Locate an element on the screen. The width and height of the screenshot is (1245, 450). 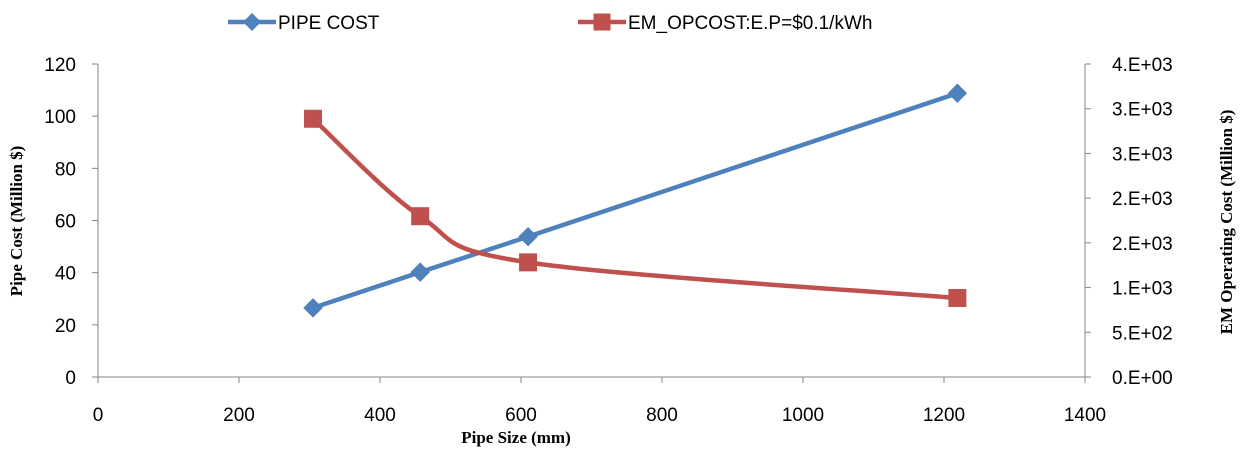
x-tick-label: 600 is located at coordinates (521, 415).